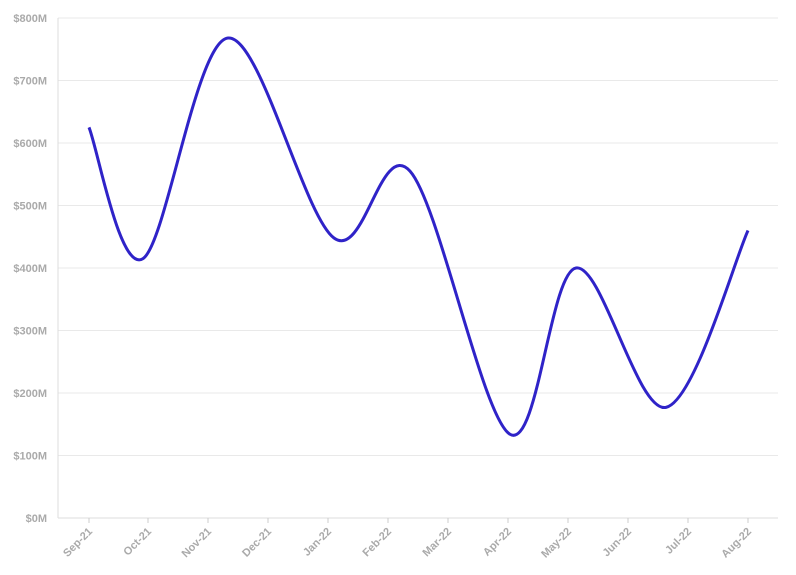 This screenshot has height=575, width=796. I want to click on y-tick-label: $500M, so click(30, 207).